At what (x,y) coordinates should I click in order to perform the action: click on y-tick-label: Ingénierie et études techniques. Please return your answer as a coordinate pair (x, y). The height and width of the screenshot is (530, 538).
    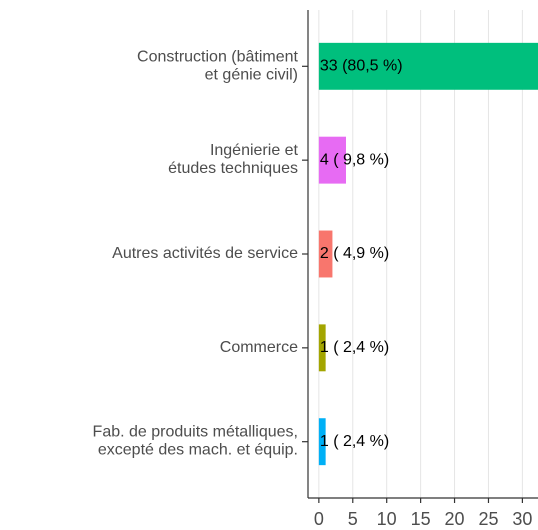
    Looking at the image, I should click on (233, 159).